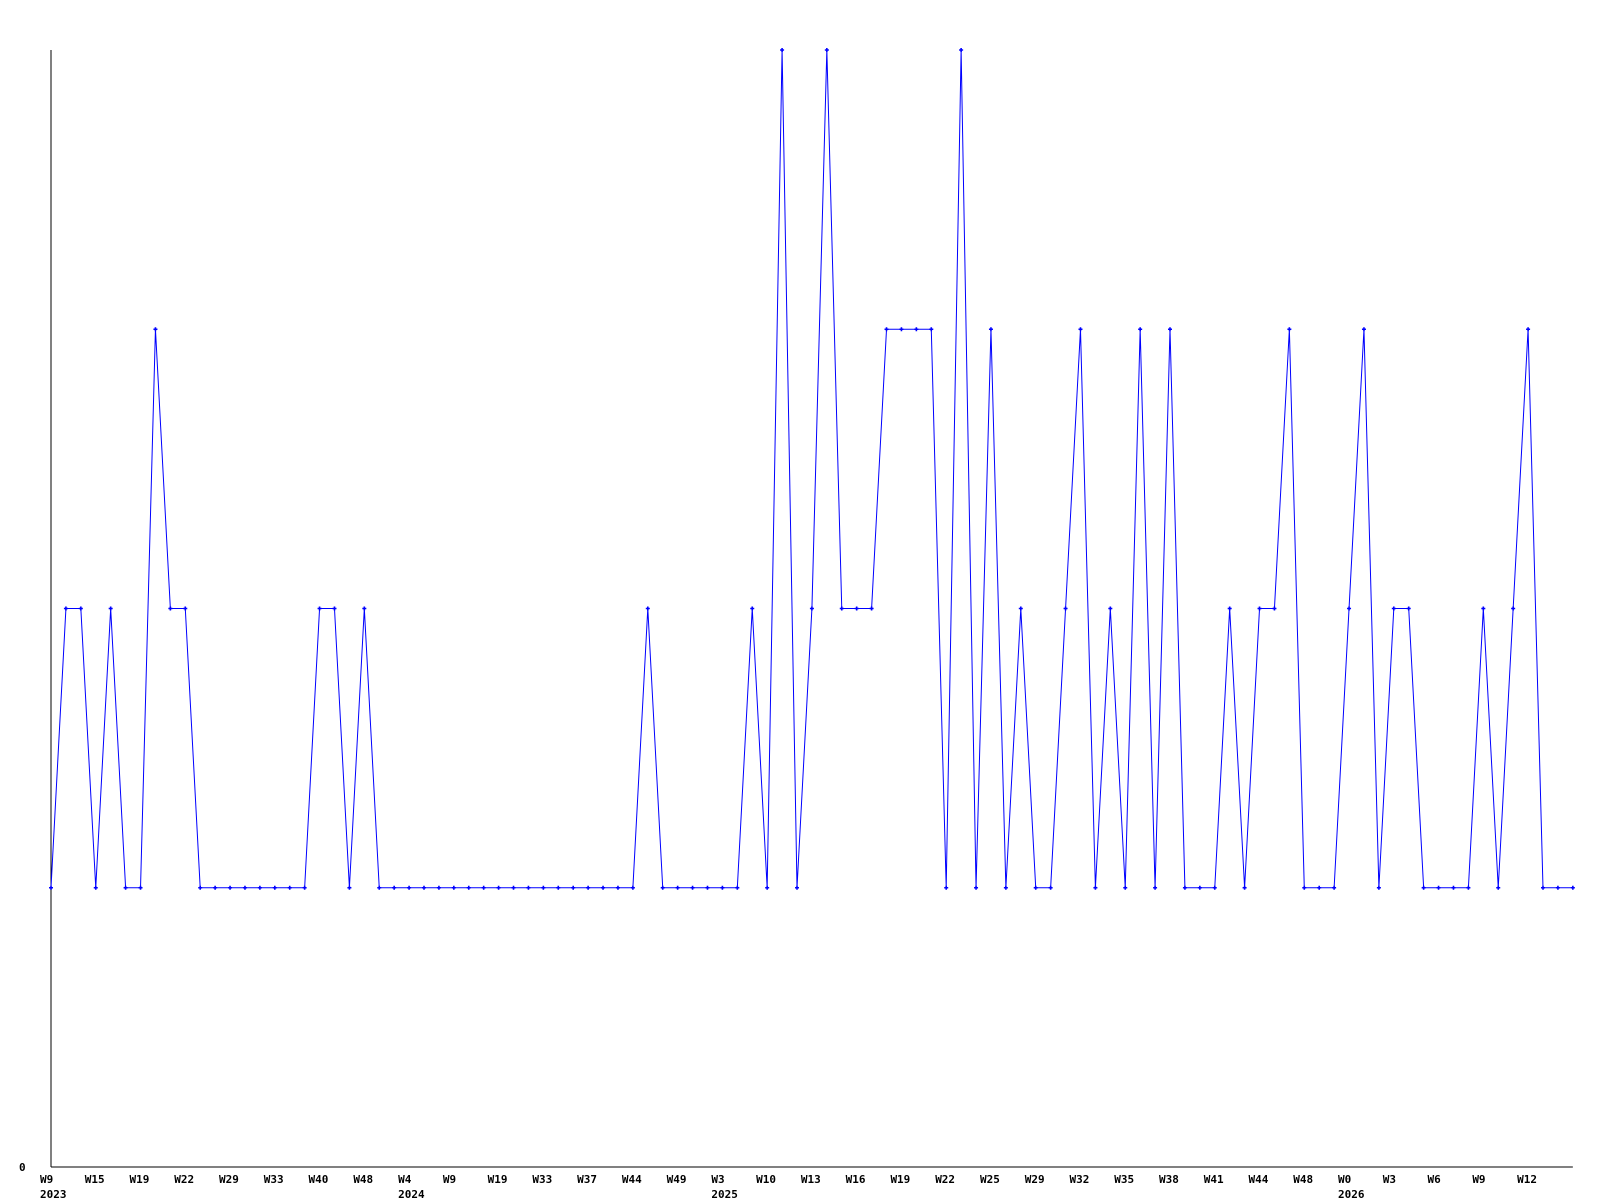 This screenshot has height=1200, width=1600. I want to click on x-tick-label: W3, so click(1389, 1179).